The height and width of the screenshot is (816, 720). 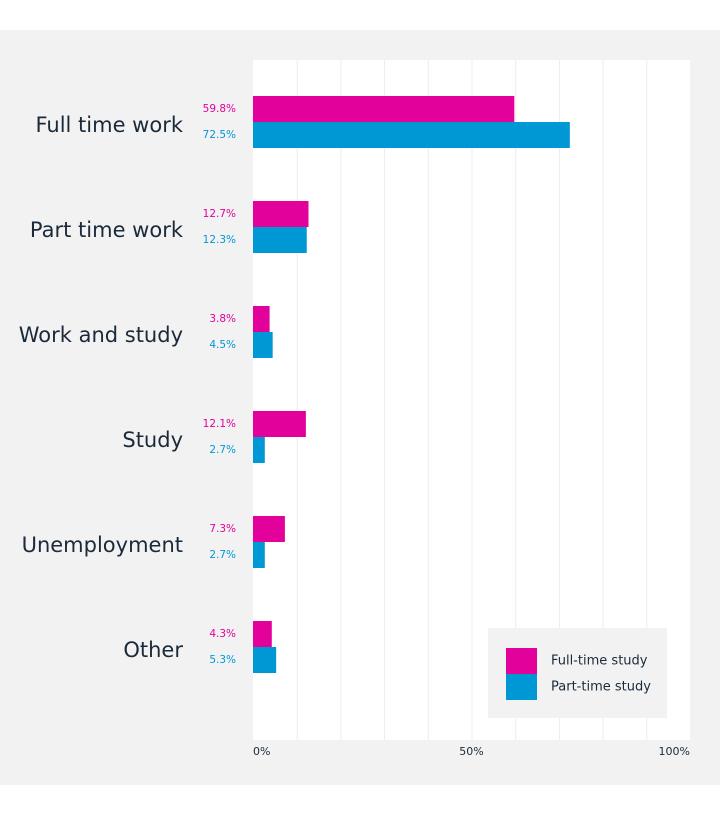 What do you see at coordinates (222, 634) in the screenshot?
I see `value-label-full-time-study-other: 4.3%` at bounding box center [222, 634].